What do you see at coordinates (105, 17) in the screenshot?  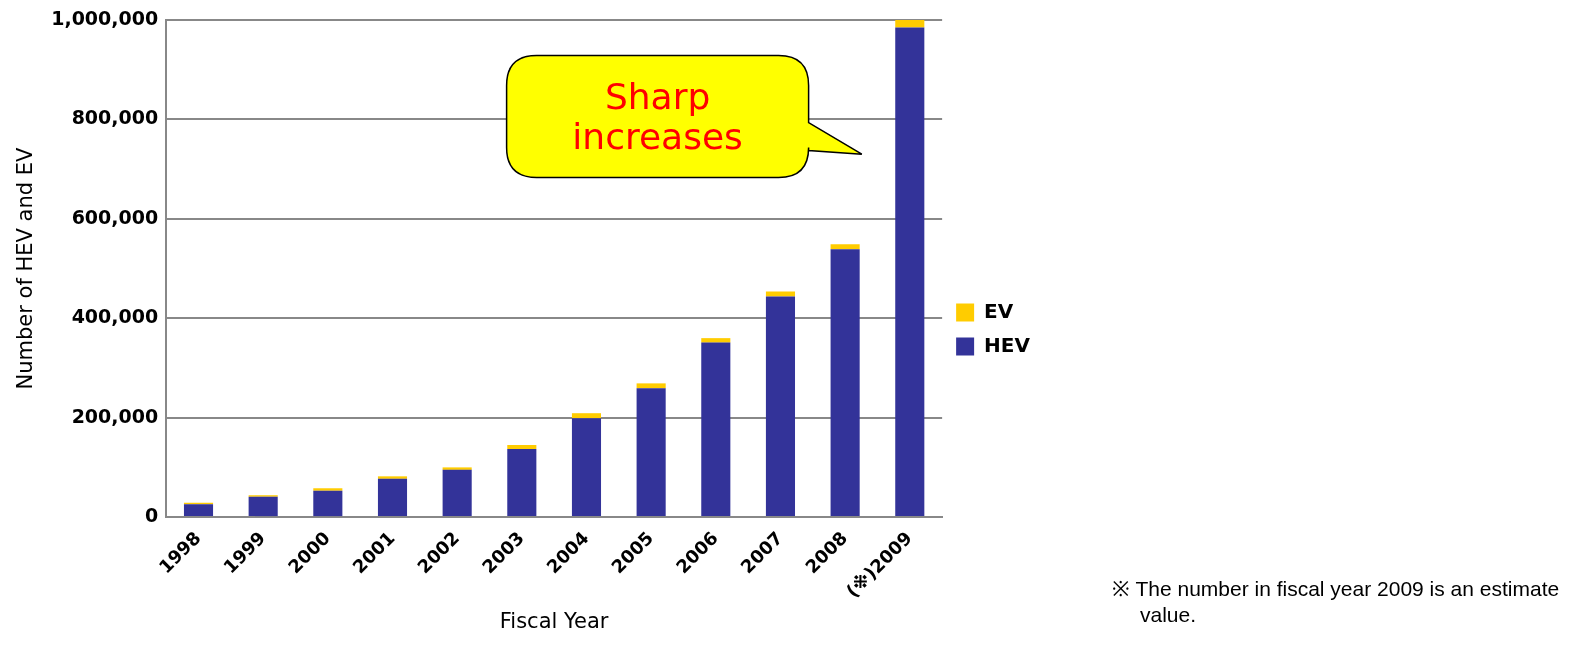 I see `y-tick-label: 1,000,000` at bounding box center [105, 17].